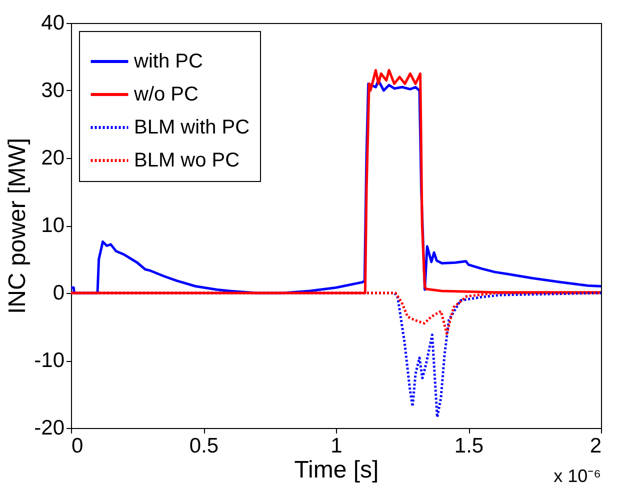 This screenshot has width=635, height=499. What do you see at coordinates (187, 161) in the screenshot?
I see `legend-label: BLM wo PC` at bounding box center [187, 161].